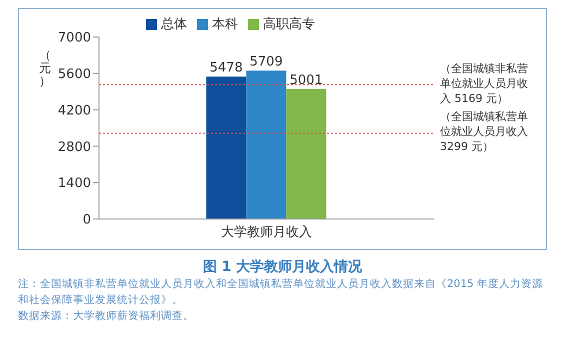  I want to click on y-tick-label: 0, so click(86, 220).